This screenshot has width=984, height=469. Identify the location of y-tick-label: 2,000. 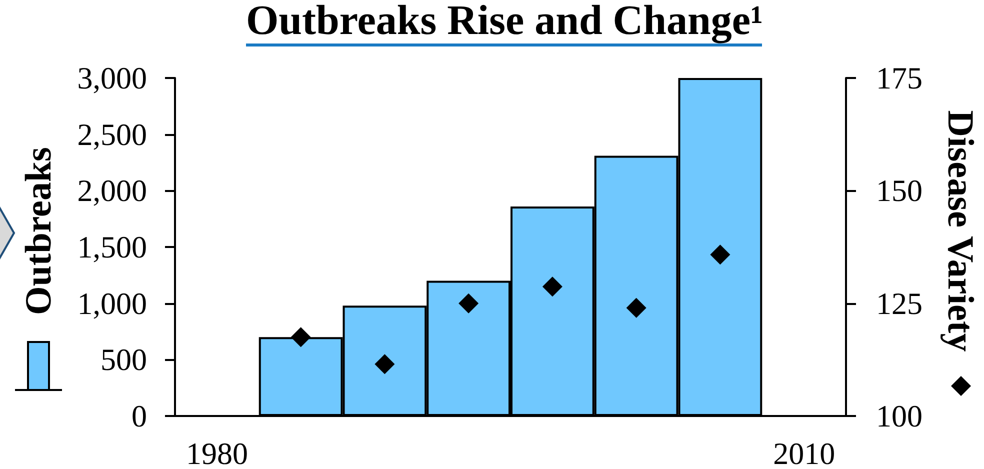
(112, 190).